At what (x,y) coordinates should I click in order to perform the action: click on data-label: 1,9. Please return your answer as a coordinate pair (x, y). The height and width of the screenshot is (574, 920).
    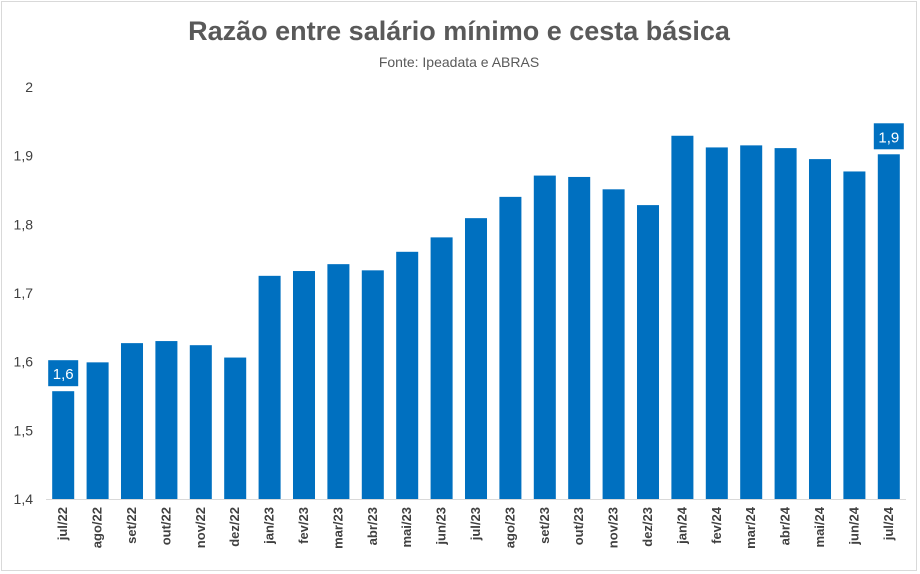
    Looking at the image, I should click on (888, 137).